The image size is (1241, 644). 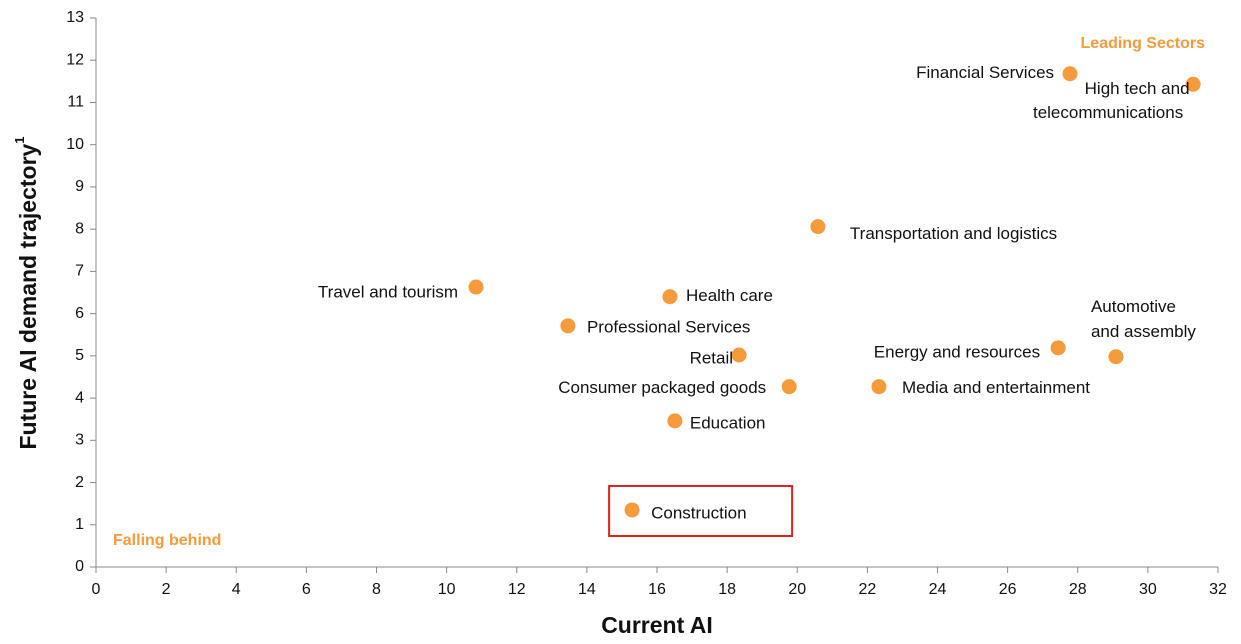 I want to click on y-tick-label: 4, so click(x=79, y=397).